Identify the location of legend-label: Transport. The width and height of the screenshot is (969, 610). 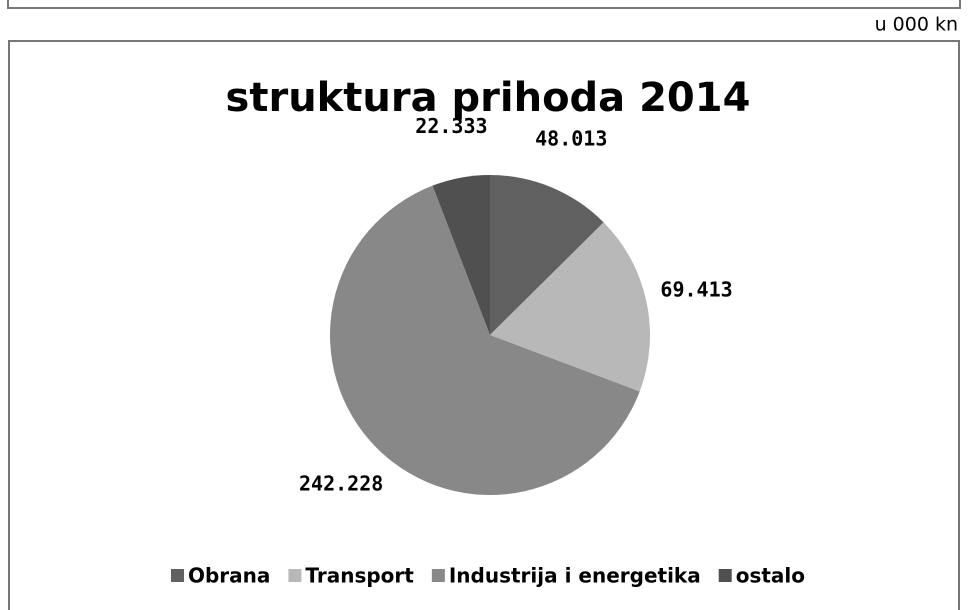
(359, 576).